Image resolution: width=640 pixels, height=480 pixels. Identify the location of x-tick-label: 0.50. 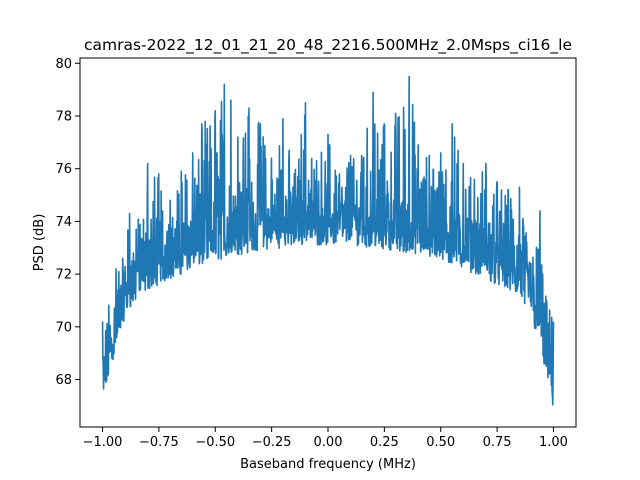
(440, 442).